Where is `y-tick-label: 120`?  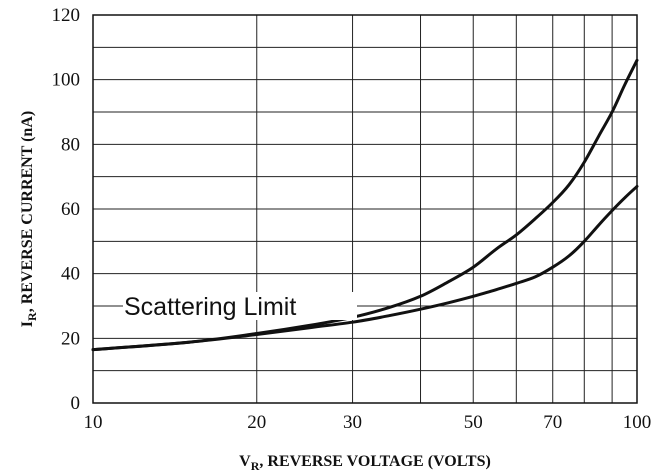 y-tick-label: 120 is located at coordinates (66, 15).